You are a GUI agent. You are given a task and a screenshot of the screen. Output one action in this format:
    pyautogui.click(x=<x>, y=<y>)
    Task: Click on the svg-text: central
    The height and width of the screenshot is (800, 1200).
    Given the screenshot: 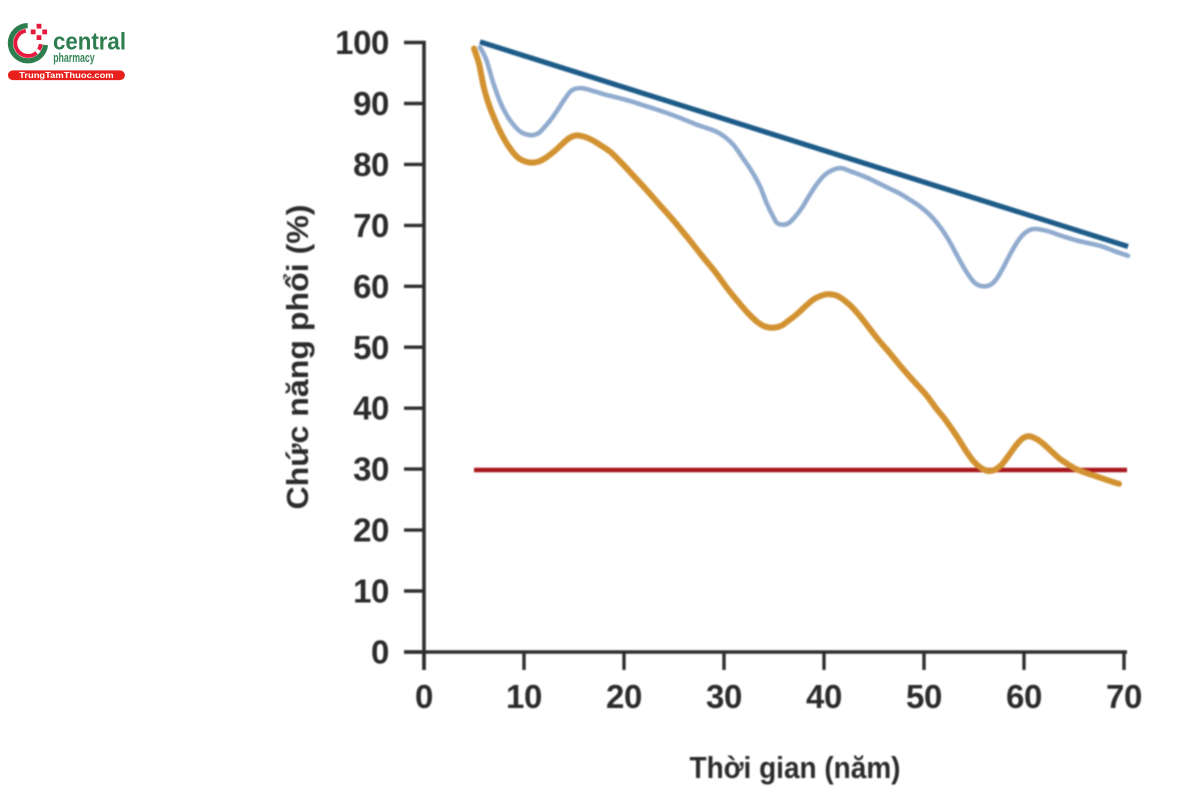 What is the action you would take?
    pyautogui.click(x=89, y=42)
    